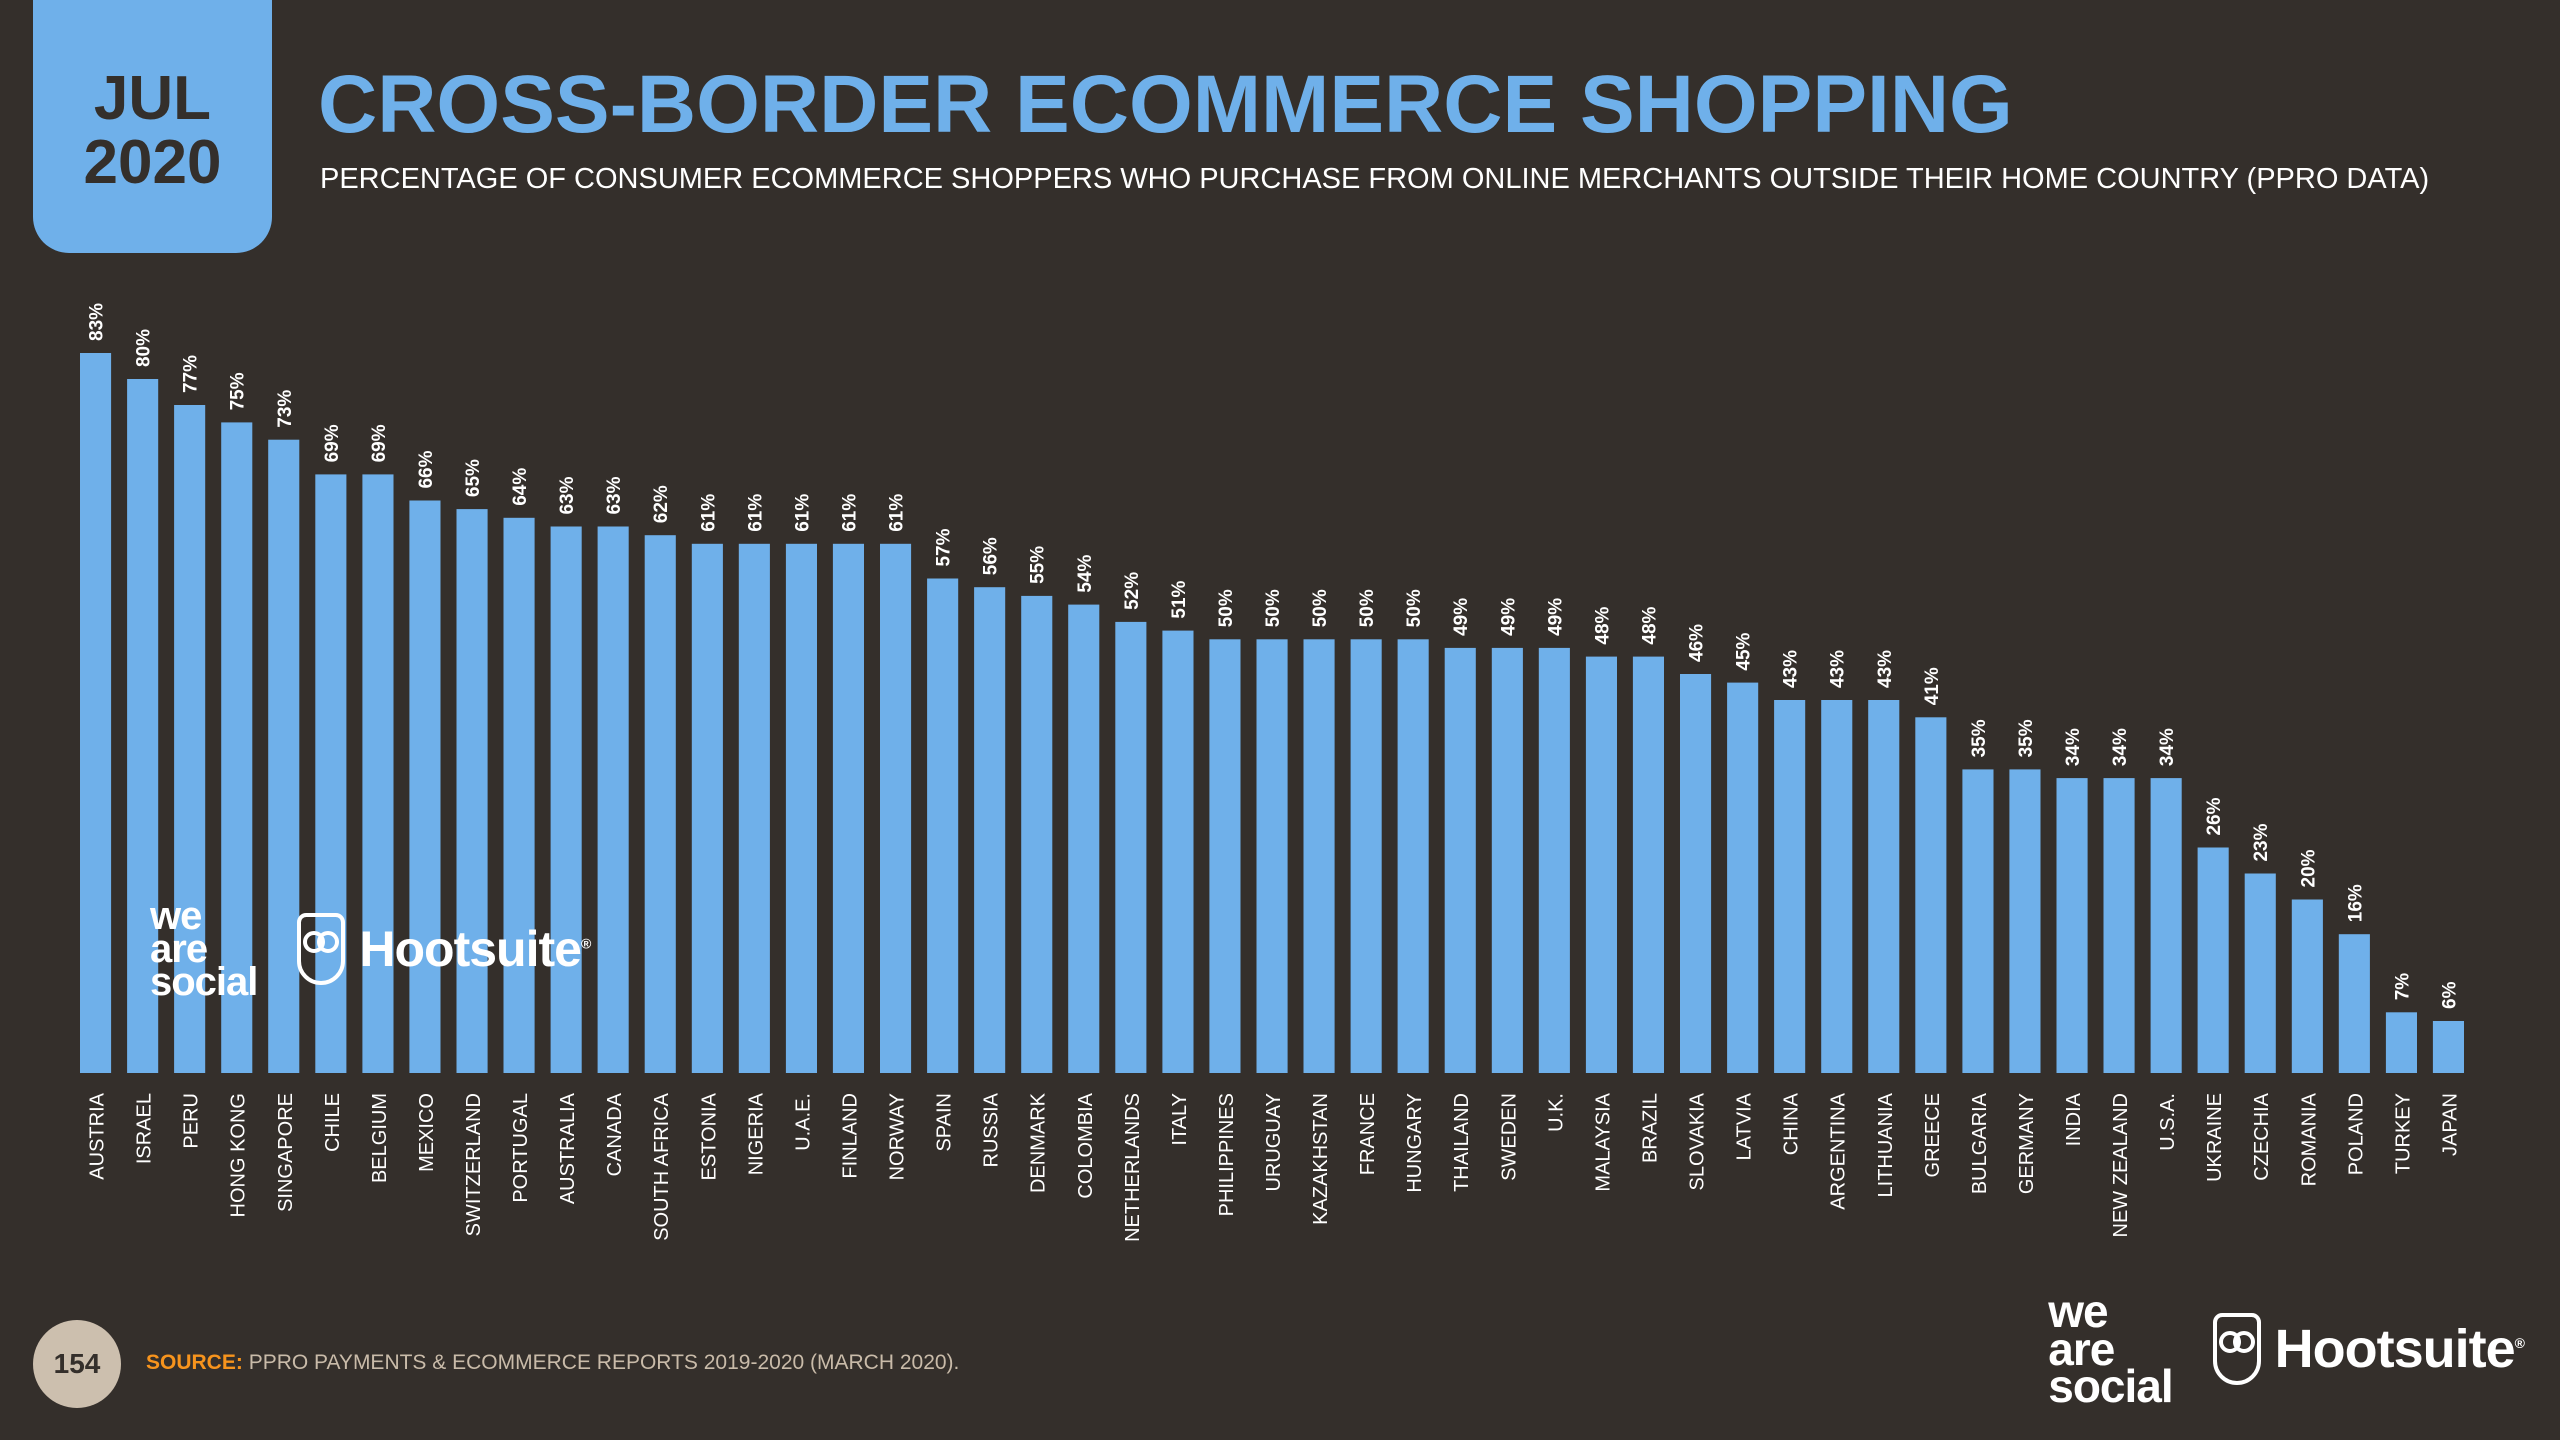 The image size is (2560, 1440). Describe the element at coordinates (332, 443) in the screenshot. I see `value-label: 69%` at that location.